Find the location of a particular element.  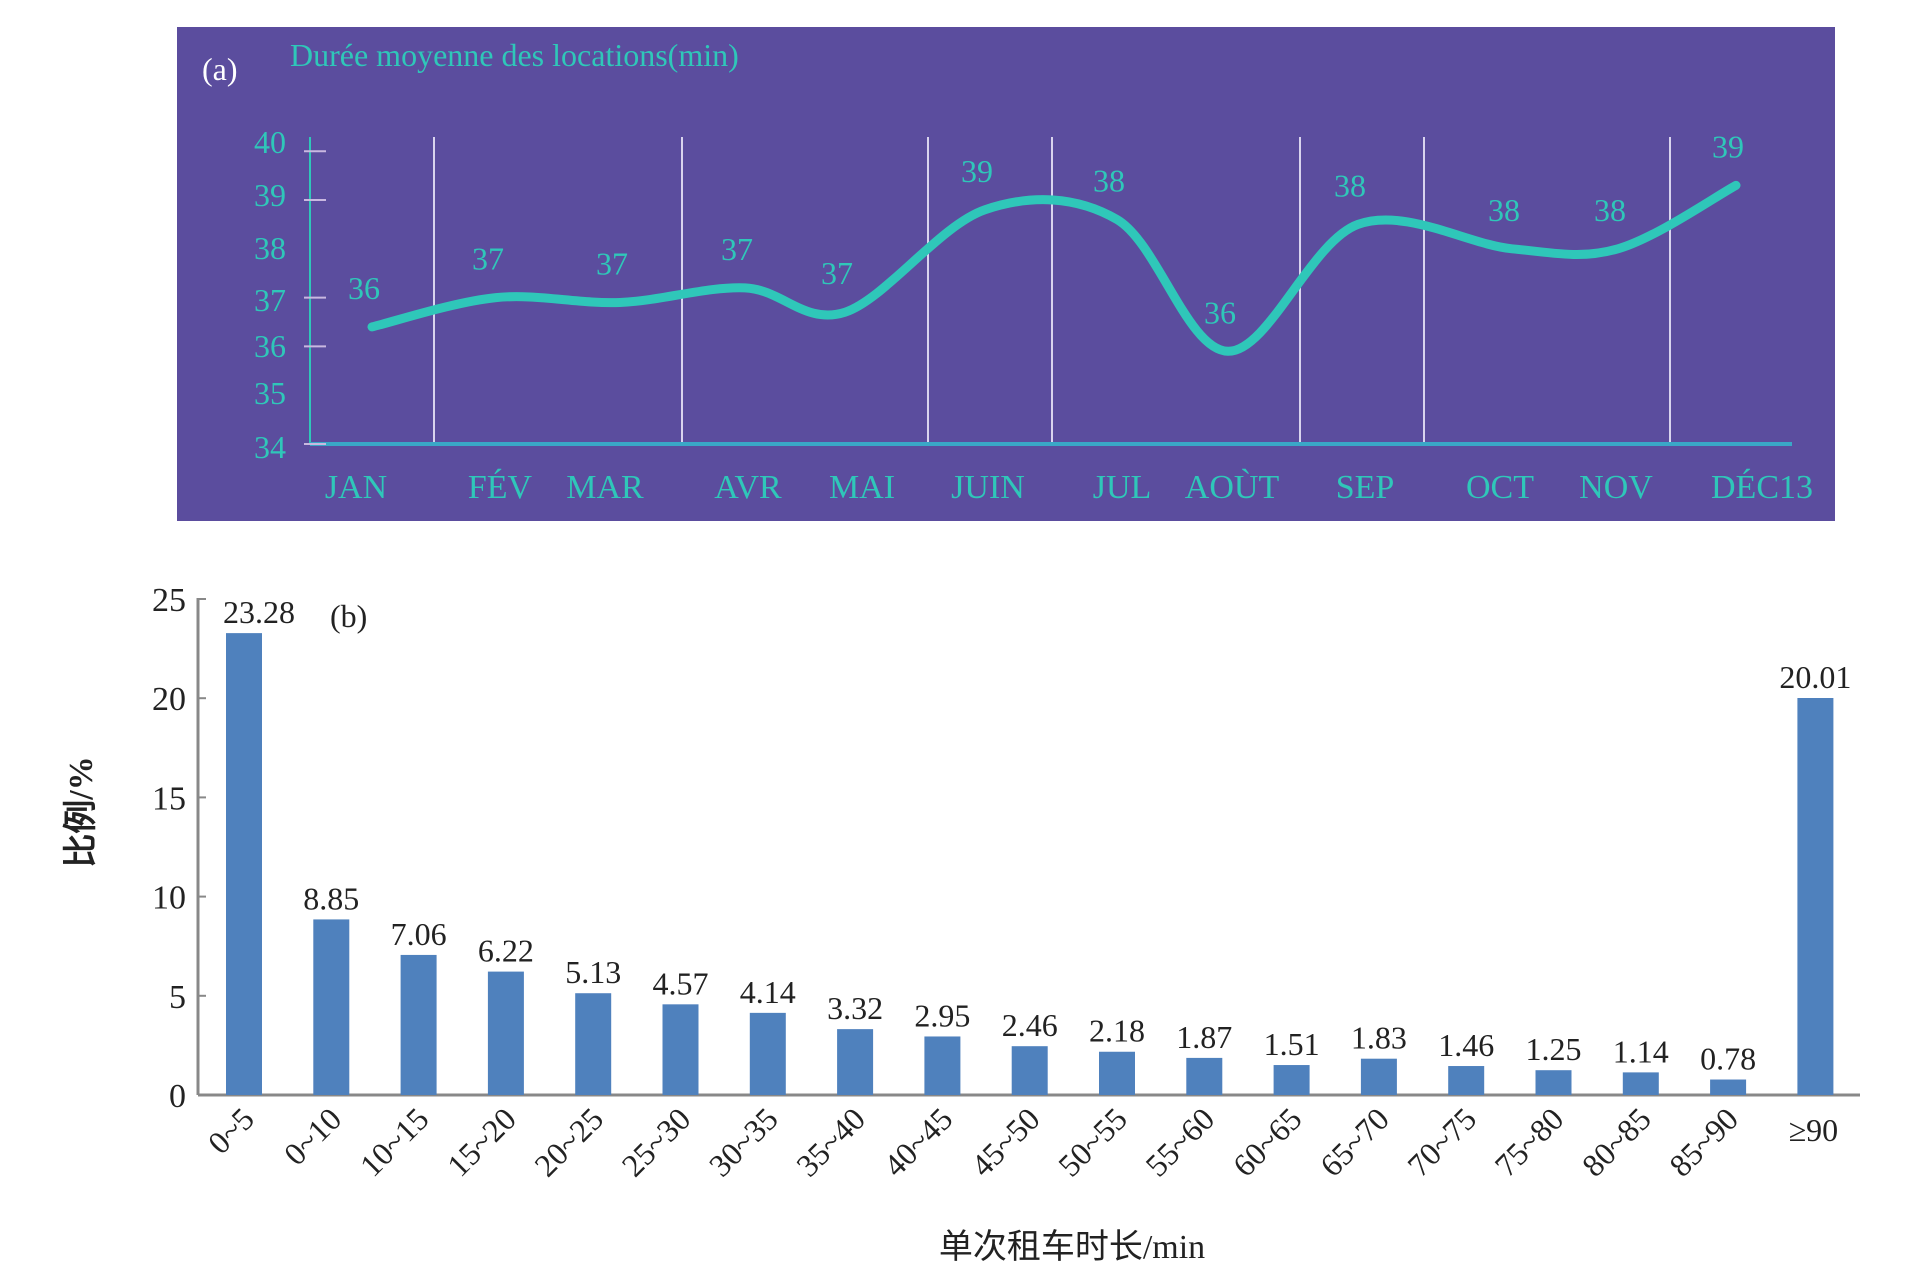

data-label: 2.18 is located at coordinates (1117, 1031).